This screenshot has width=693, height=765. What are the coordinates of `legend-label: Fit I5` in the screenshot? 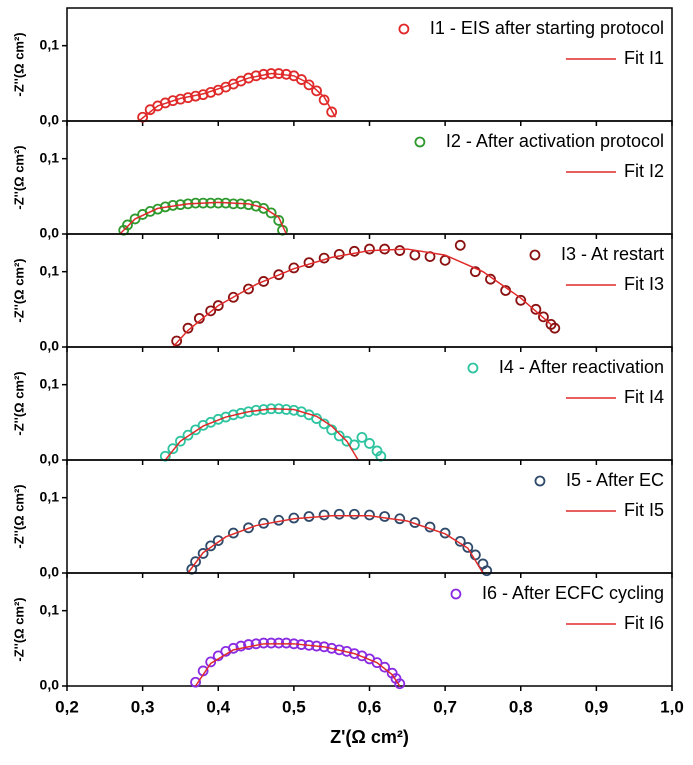 It's located at (644, 510).